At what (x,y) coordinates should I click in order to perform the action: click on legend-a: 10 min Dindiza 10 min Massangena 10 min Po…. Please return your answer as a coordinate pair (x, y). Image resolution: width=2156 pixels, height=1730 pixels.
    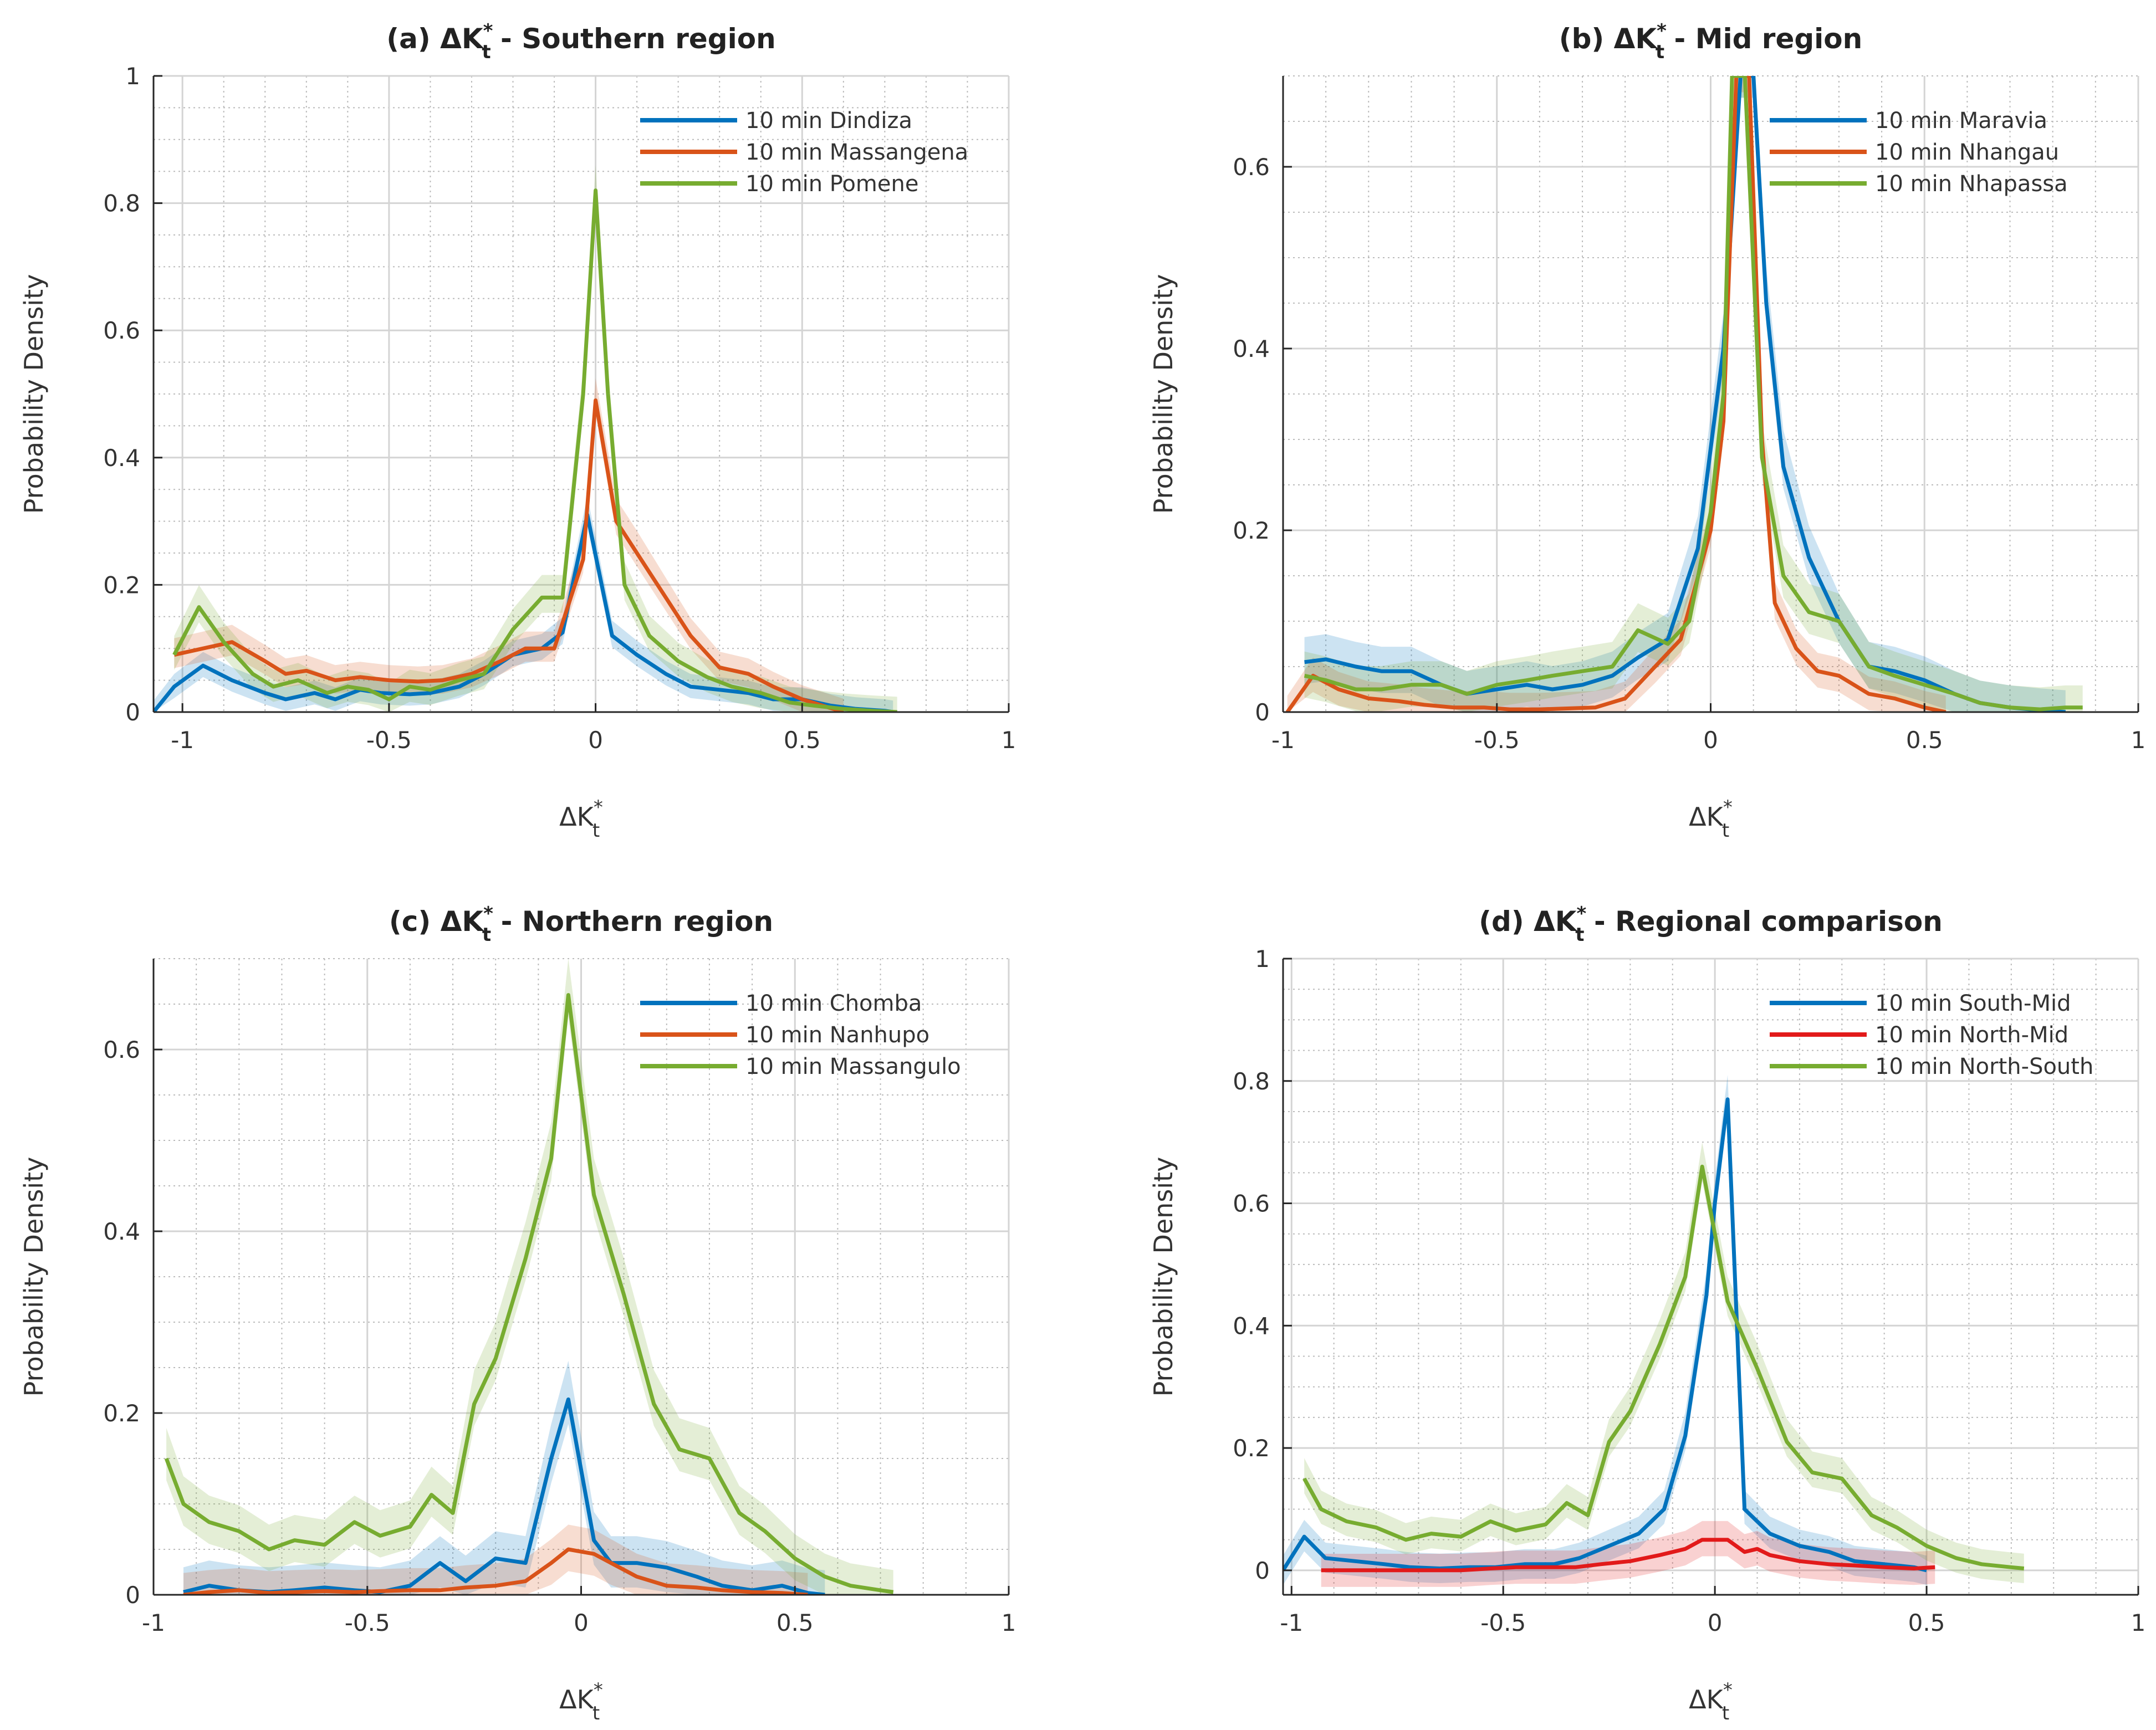
    Looking at the image, I should click on (804, 152).